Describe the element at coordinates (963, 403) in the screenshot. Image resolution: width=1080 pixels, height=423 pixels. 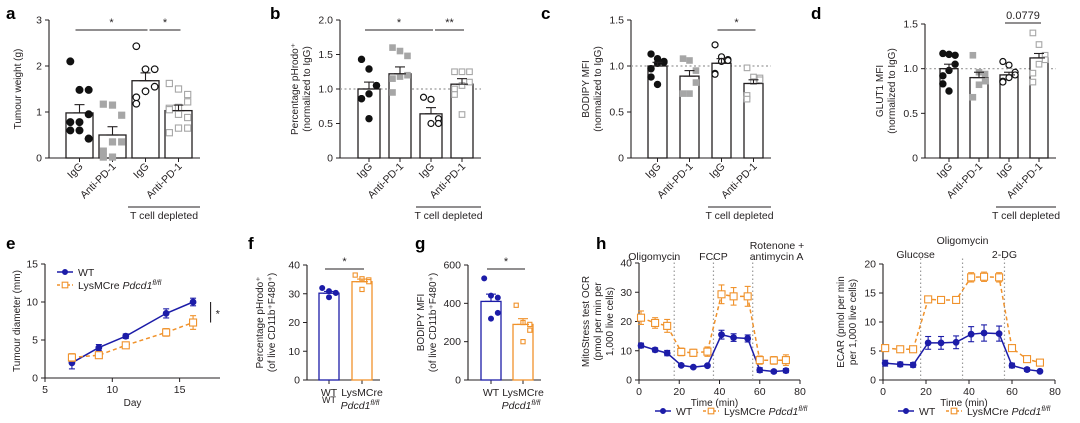
I see `x-axis-label: Time (min)` at that location.